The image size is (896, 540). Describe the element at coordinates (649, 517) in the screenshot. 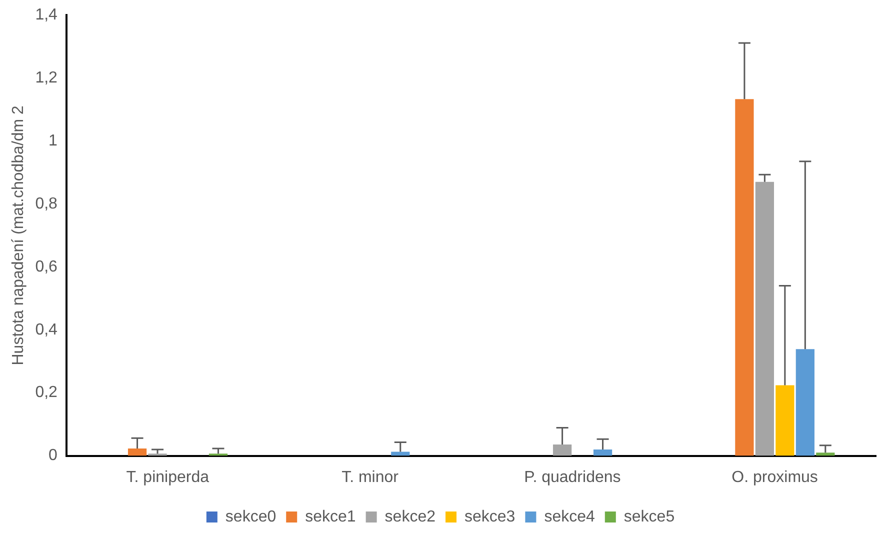

I see `legend-label: sekce5` at that location.